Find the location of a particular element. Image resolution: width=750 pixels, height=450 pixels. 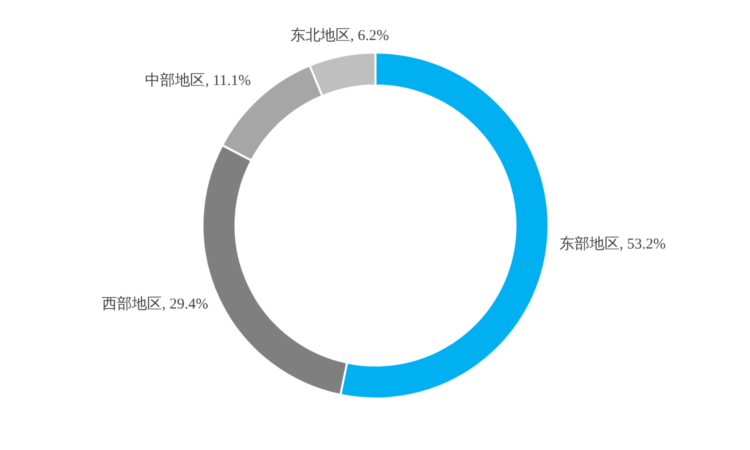

slice-label: 西部地区, 29.4% is located at coordinates (155, 304).